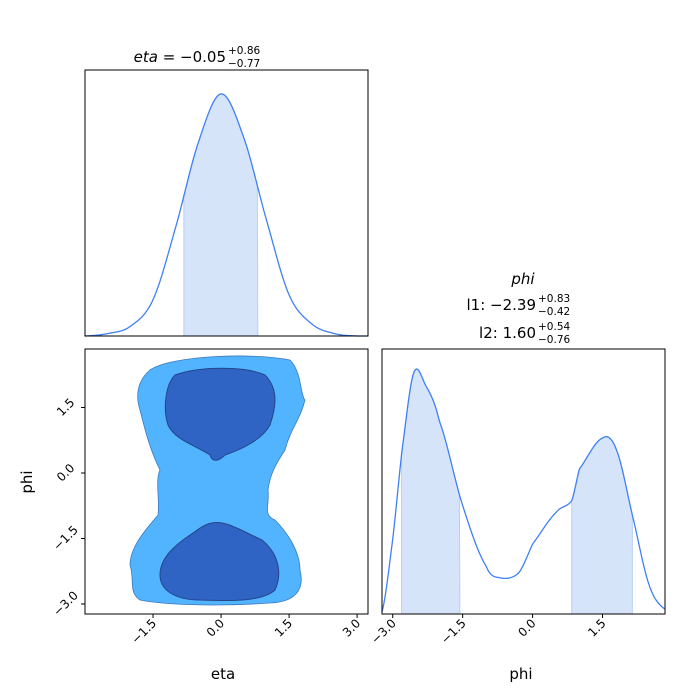 This screenshot has width=700, height=700. I want to click on eta-title: eta = −0.05, so click(180, 57).